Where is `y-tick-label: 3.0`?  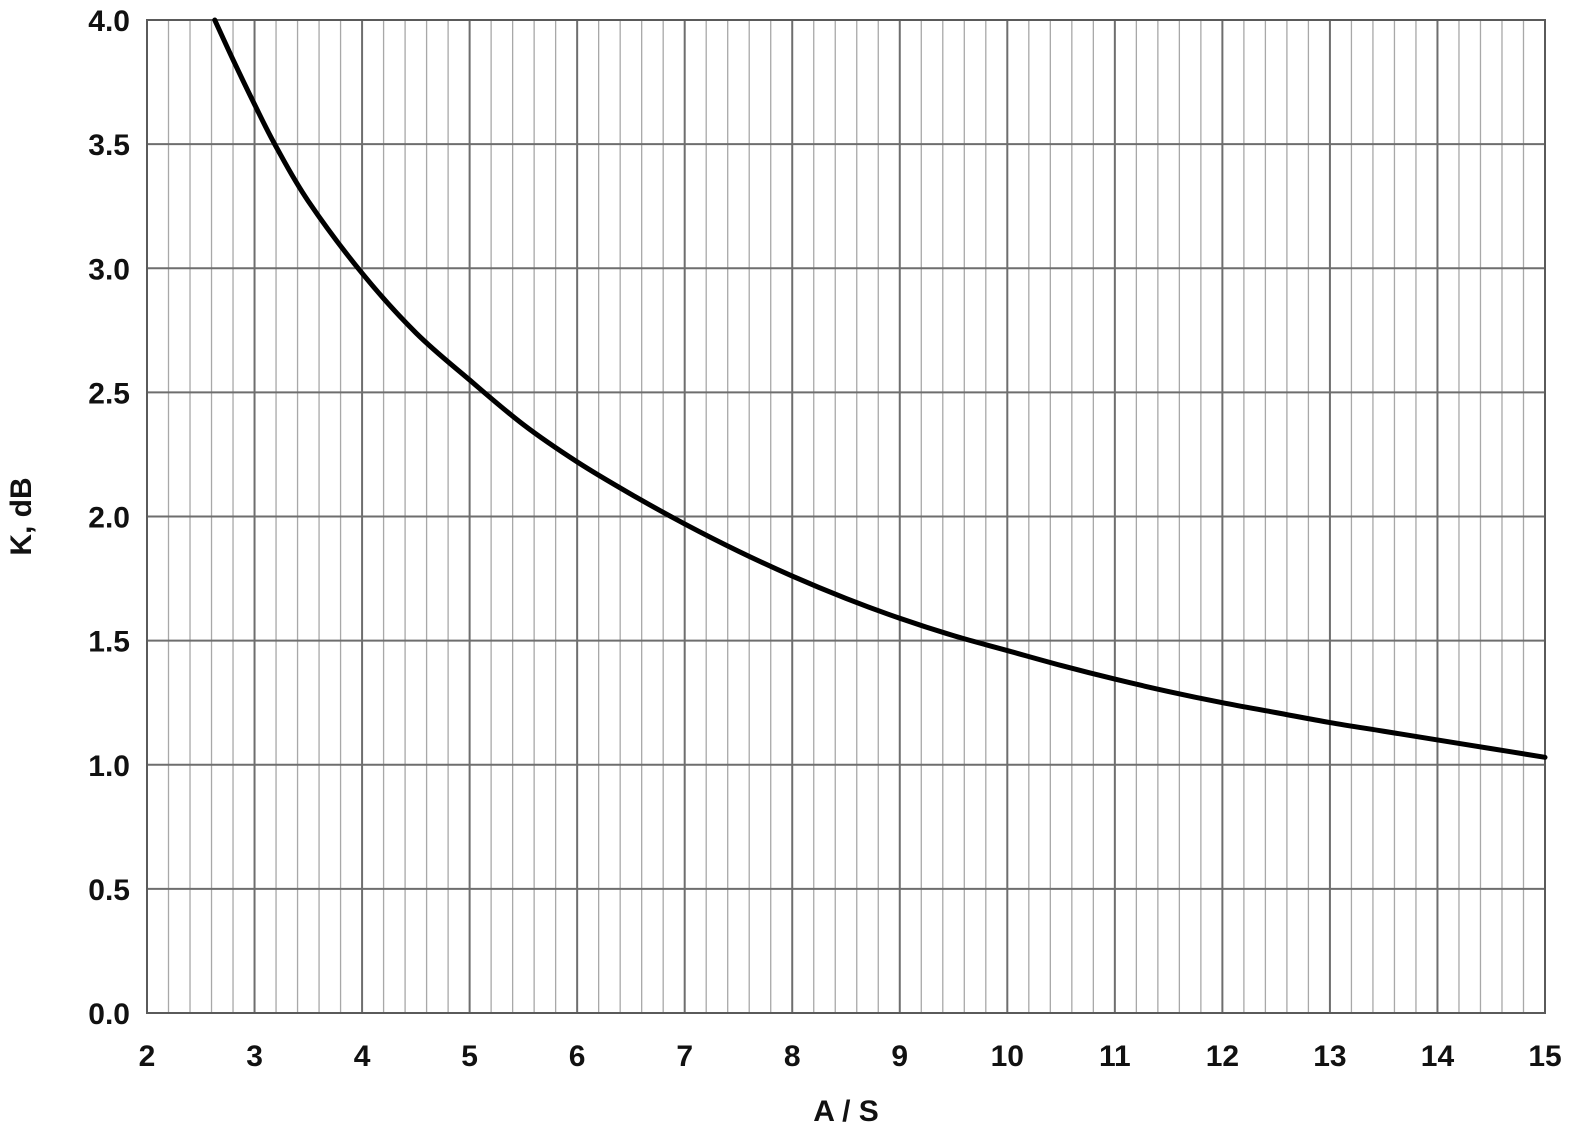
y-tick-label: 3.0 is located at coordinates (109, 269).